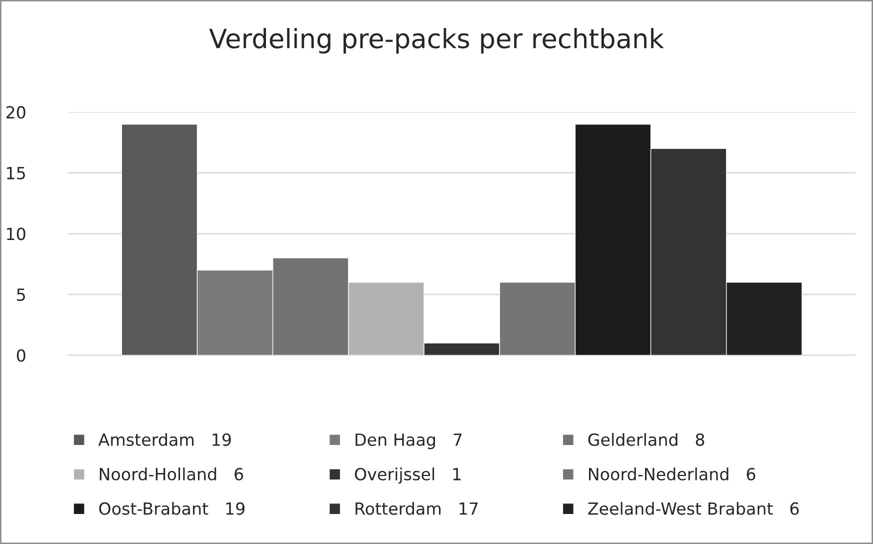 The image size is (873, 544). What do you see at coordinates (21, 355) in the screenshot?
I see `y-tick-label: 0` at bounding box center [21, 355].